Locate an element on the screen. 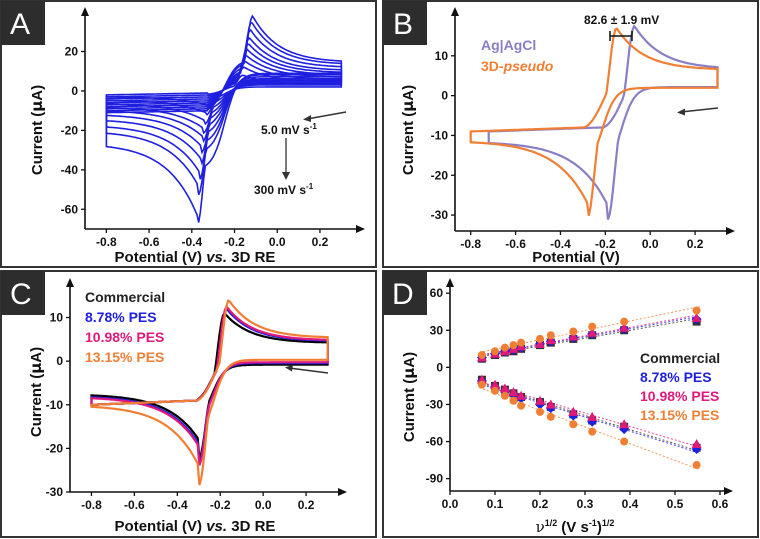 The width and height of the screenshot is (760, 539). panel-c-y-tick-label: -30 is located at coordinates (55, 492).